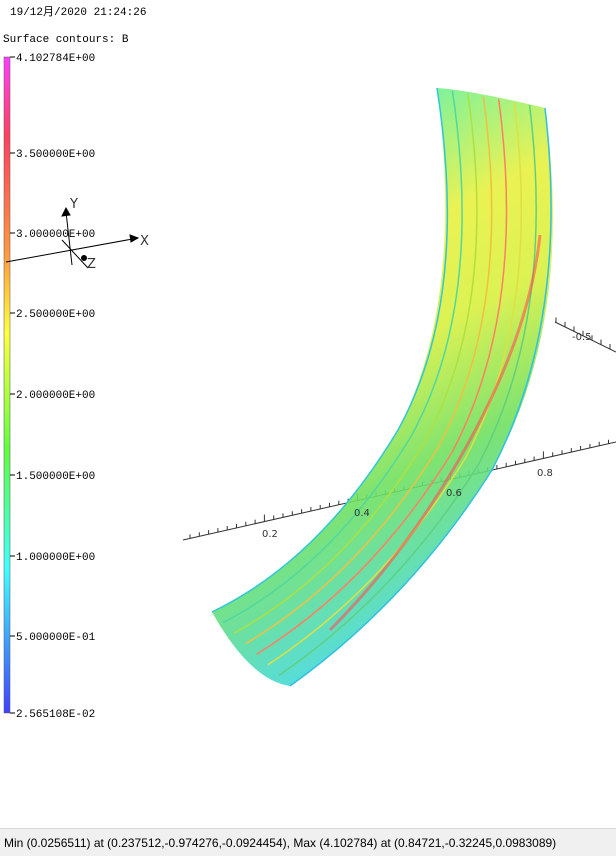 Image resolution: width=616 pixels, height=856 pixels. What do you see at coordinates (55, 715) in the screenshot?
I see `legend-label: 2.565108E-02` at bounding box center [55, 715].